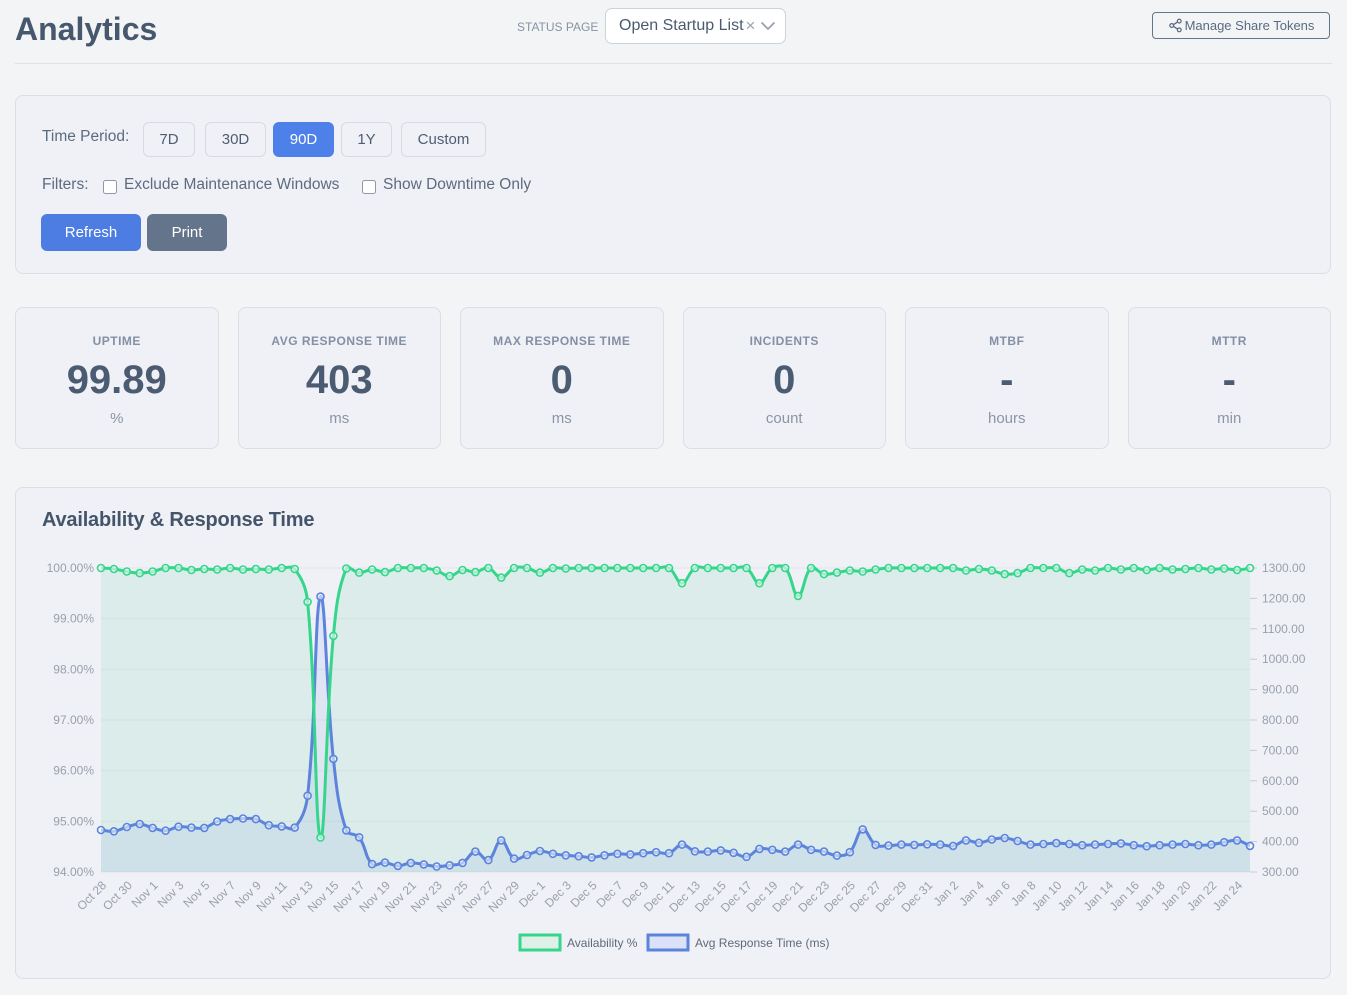 This screenshot has width=1347, height=995. I want to click on svg-text: Nov 3, so click(171, 894).